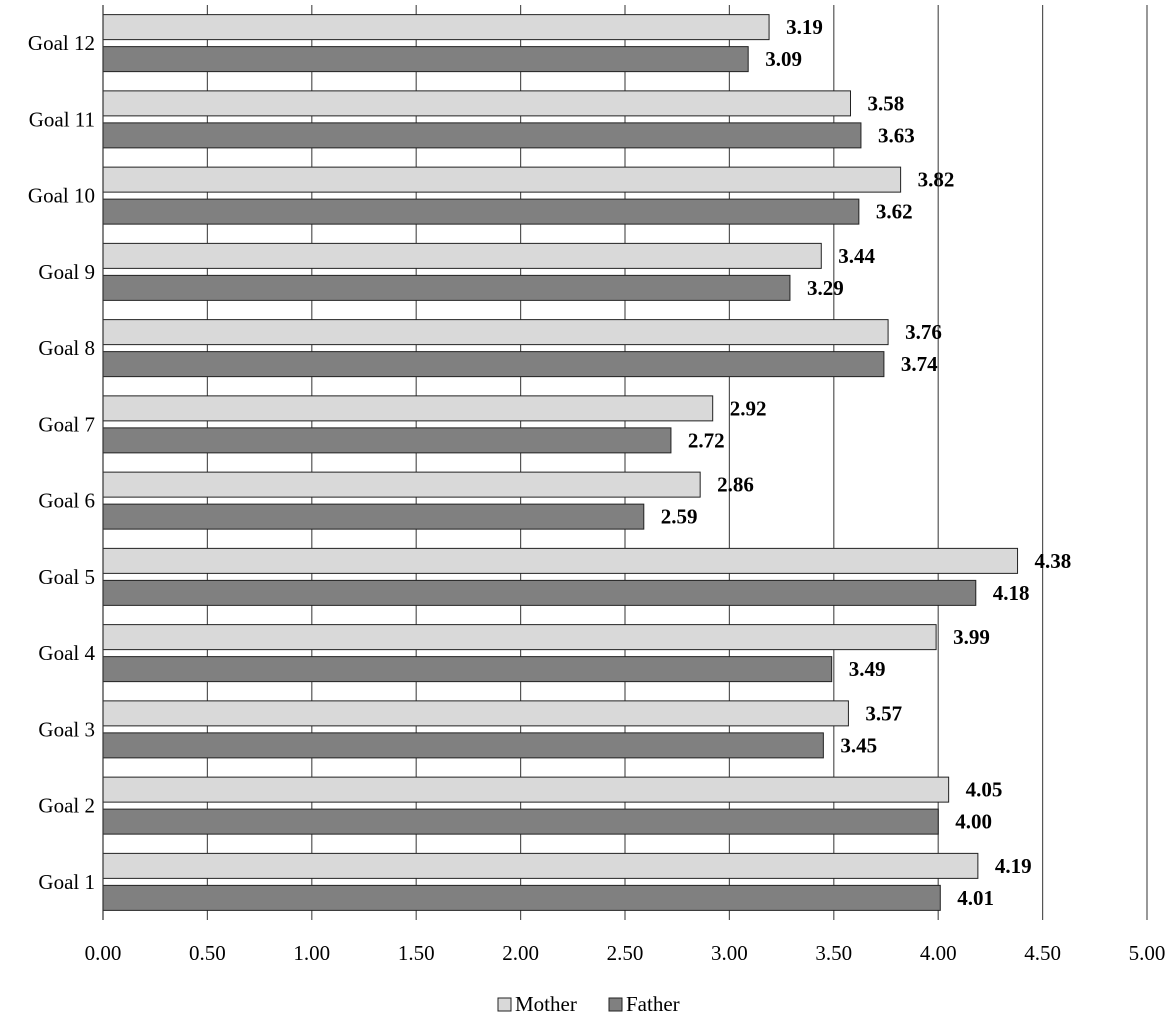 The image size is (1170, 1019). What do you see at coordinates (886, 103) in the screenshot?
I see `data-label-mother: 3.58` at bounding box center [886, 103].